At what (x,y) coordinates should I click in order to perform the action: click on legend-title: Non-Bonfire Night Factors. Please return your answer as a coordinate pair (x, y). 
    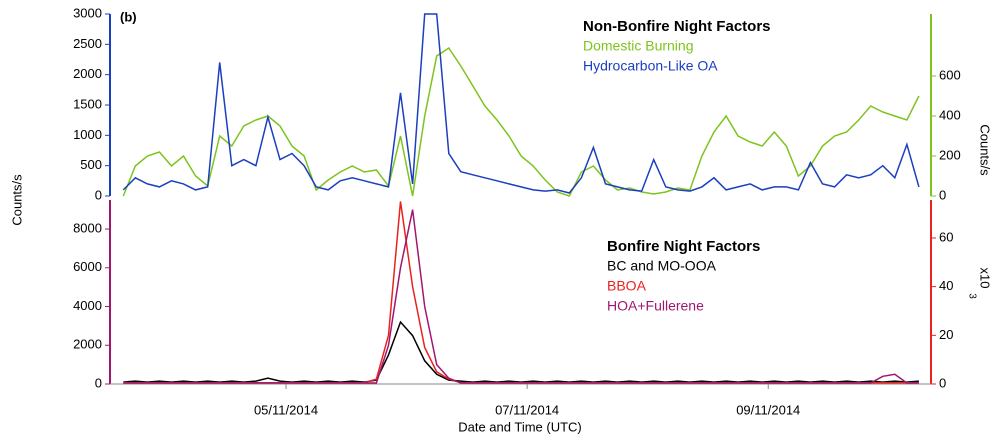
    Looking at the image, I should click on (677, 26).